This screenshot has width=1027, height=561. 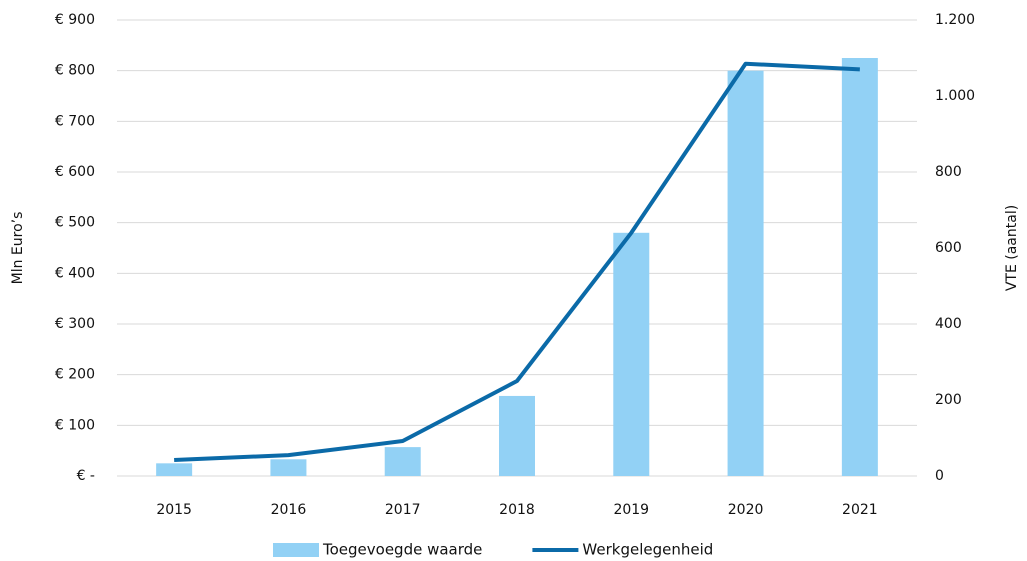 I want to click on x-tick-label: 2017, so click(x=403, y=510).